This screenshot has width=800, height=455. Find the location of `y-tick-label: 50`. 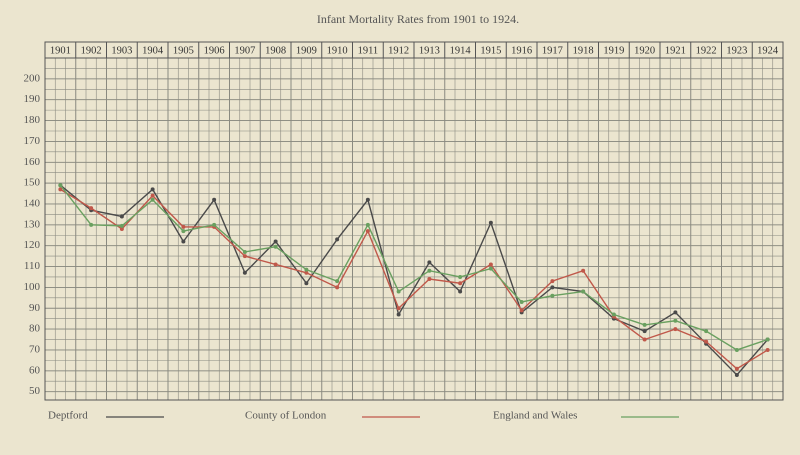

y-tick-label: 50 is located at coordinates (35, 391).